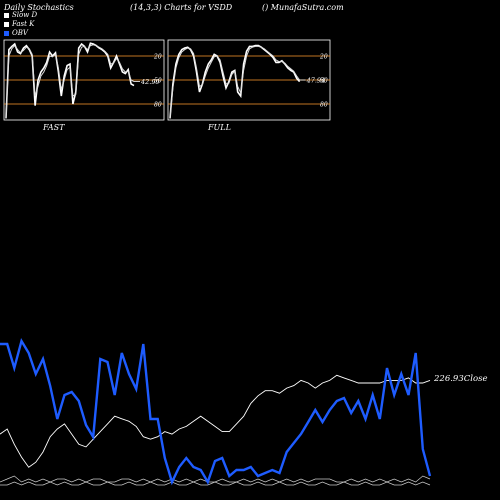 The image size is (500, 500). Describe the element at coordinates (303, 7) in the screenshot. I see `header-right: () MunafaSutra.com` at that location.